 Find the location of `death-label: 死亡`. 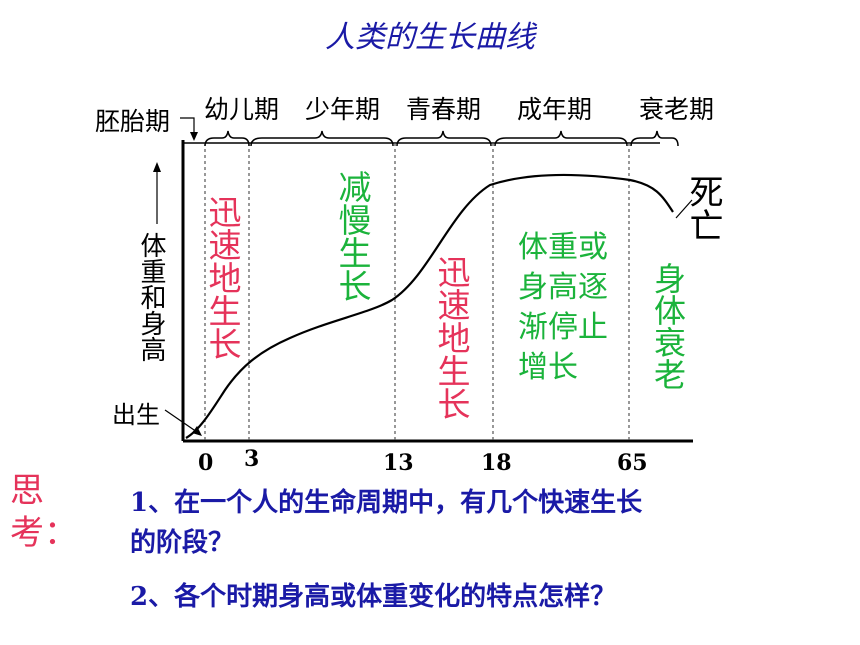

death-label: 死亡 is located at coordinates (703, 208).